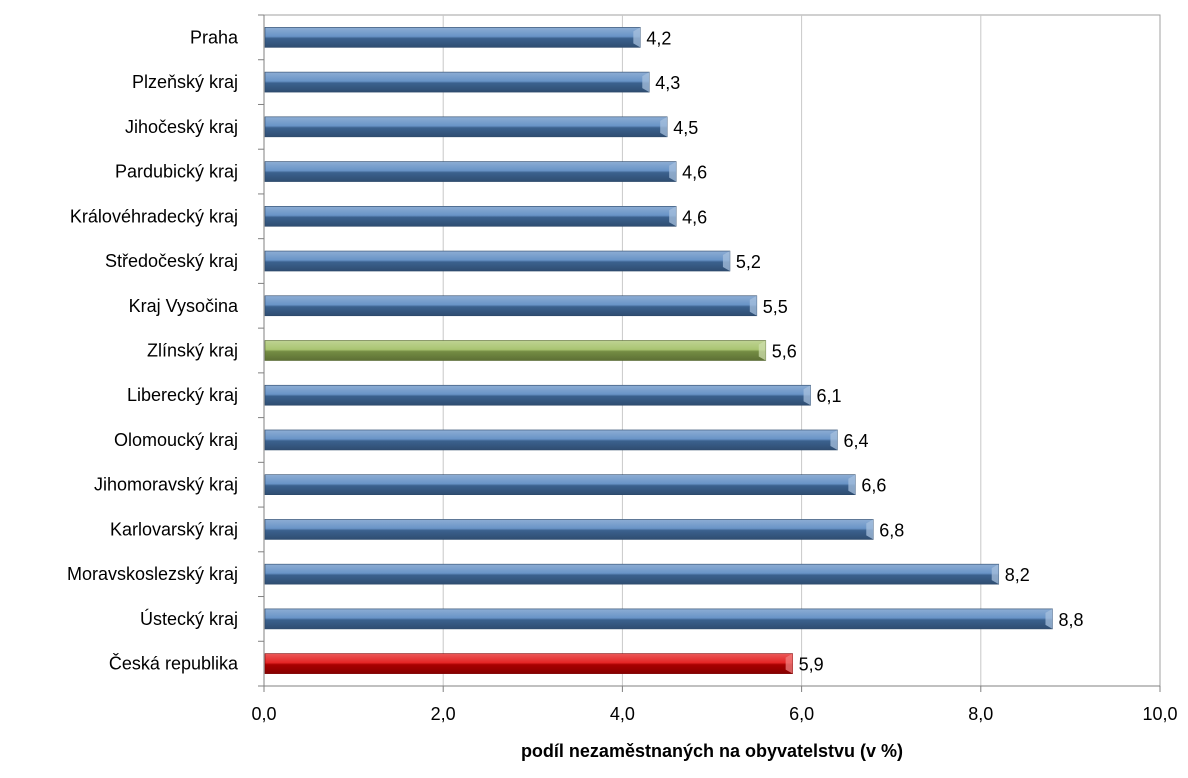  I want to click on y-tick-label: Středočeský kraj, so click(171, 261).